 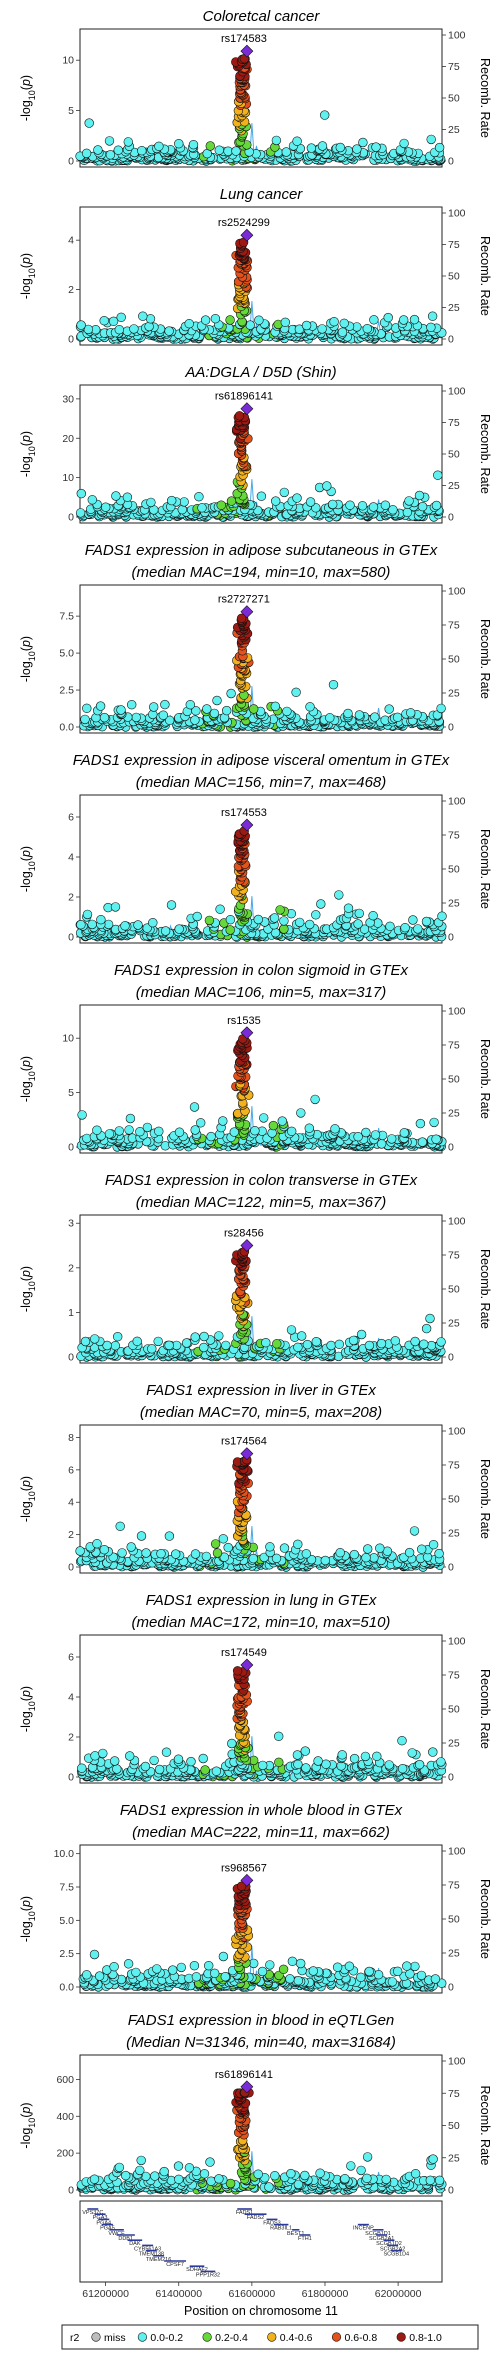 I want to click on y2-axis-label: Recomb. Rate, so click(x=485, y=1709).